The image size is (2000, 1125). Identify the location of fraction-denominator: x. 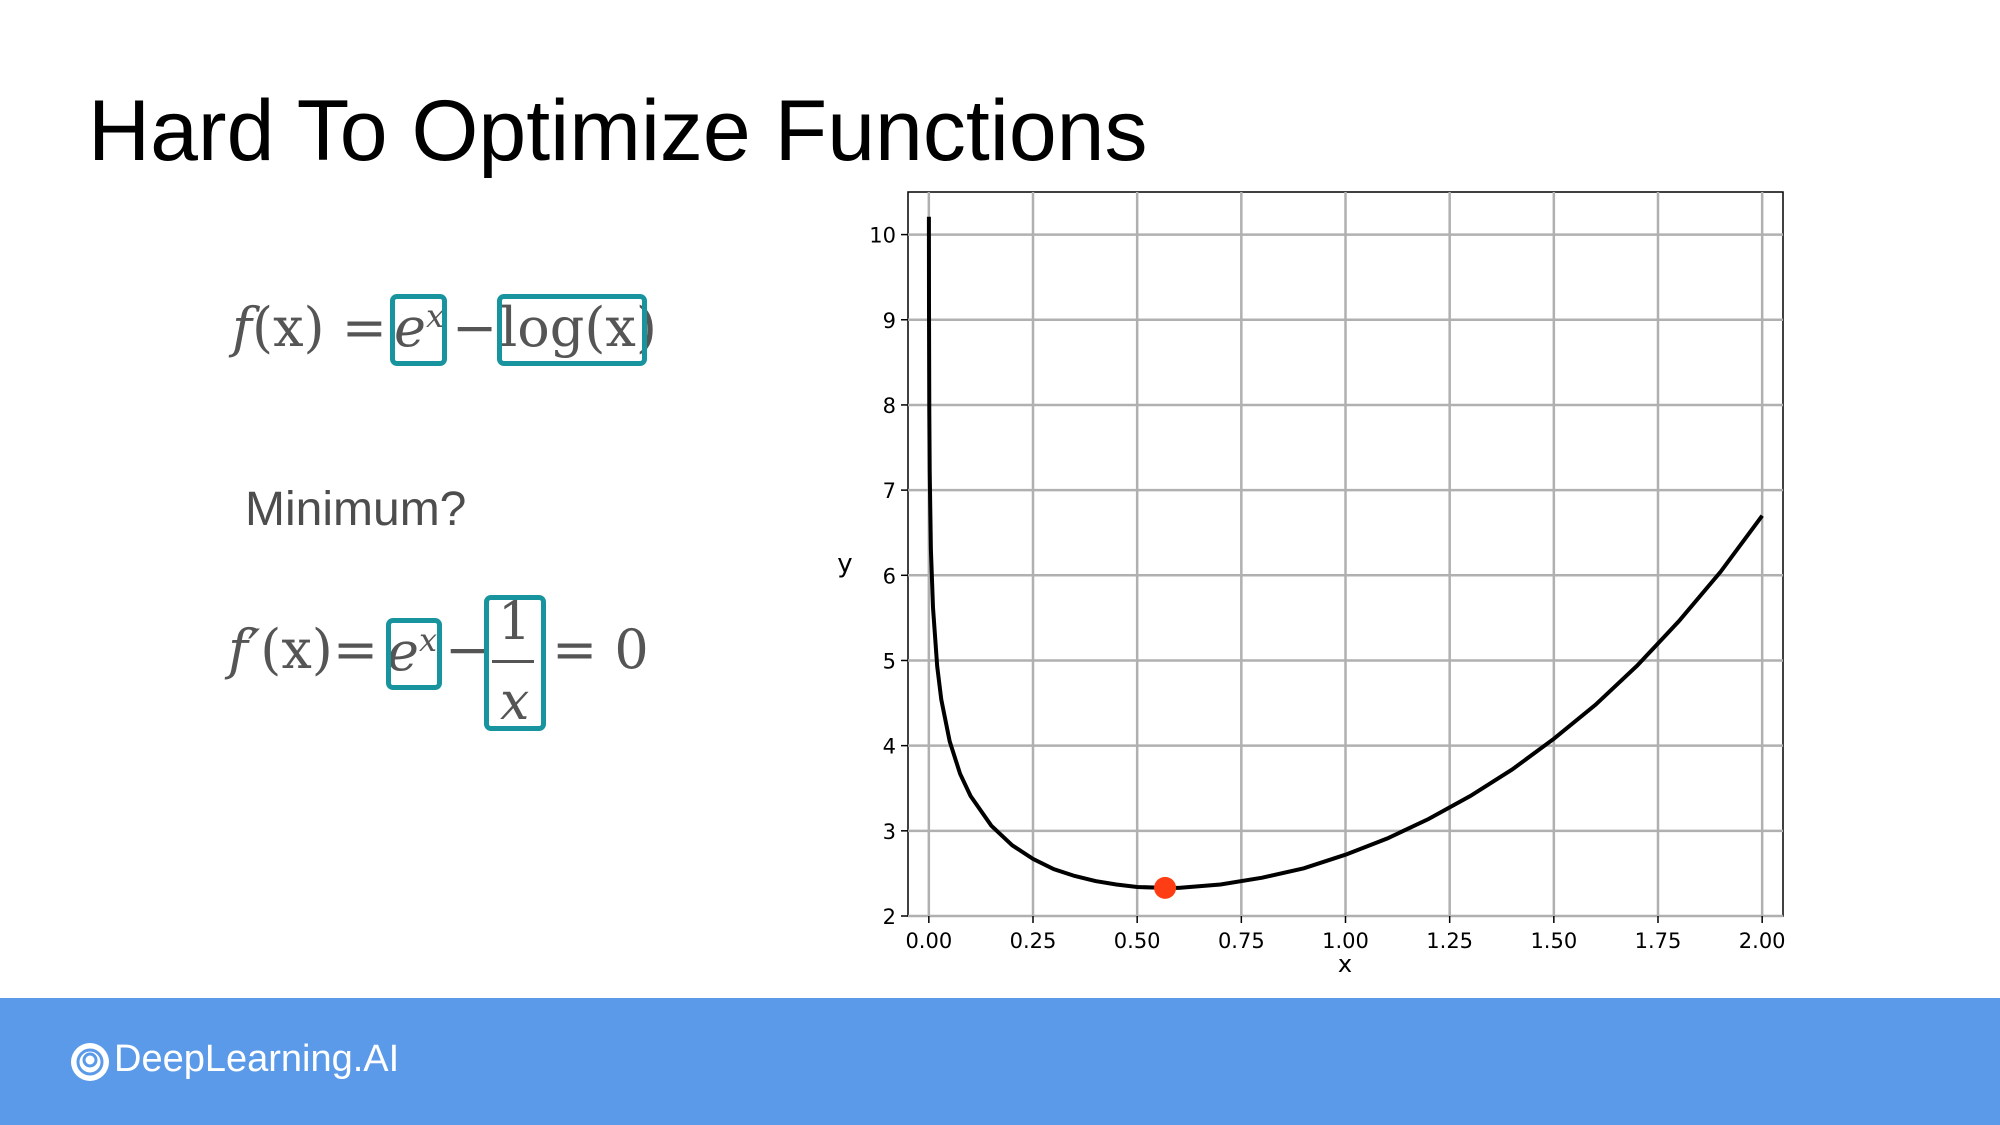
(515, 702).